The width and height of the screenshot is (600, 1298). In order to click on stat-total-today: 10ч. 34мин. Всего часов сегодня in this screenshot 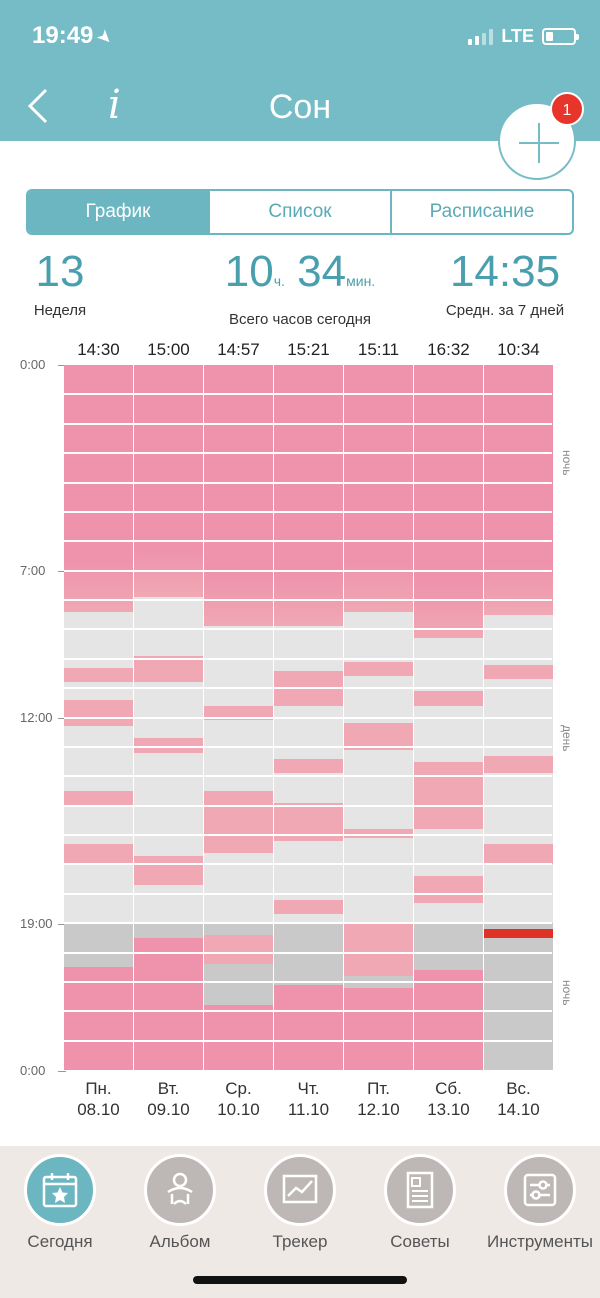, I will do `click(300, 288)`.